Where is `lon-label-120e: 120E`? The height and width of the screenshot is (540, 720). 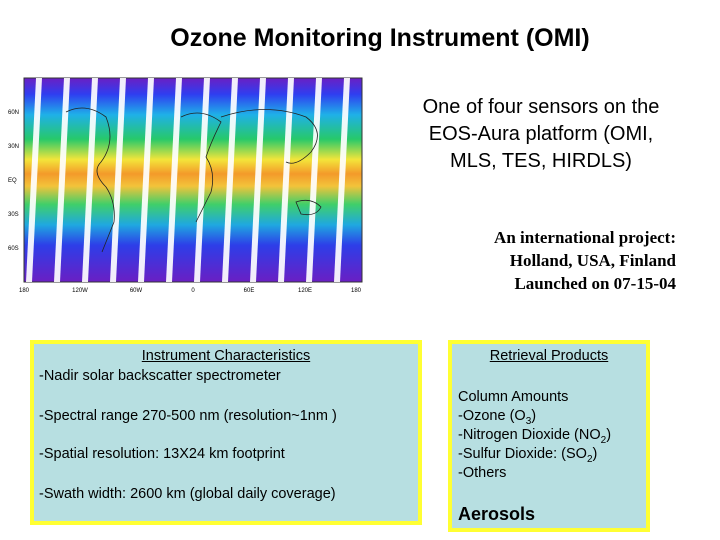 lon-label-120e: 120E is located at coordinates (305, 291).